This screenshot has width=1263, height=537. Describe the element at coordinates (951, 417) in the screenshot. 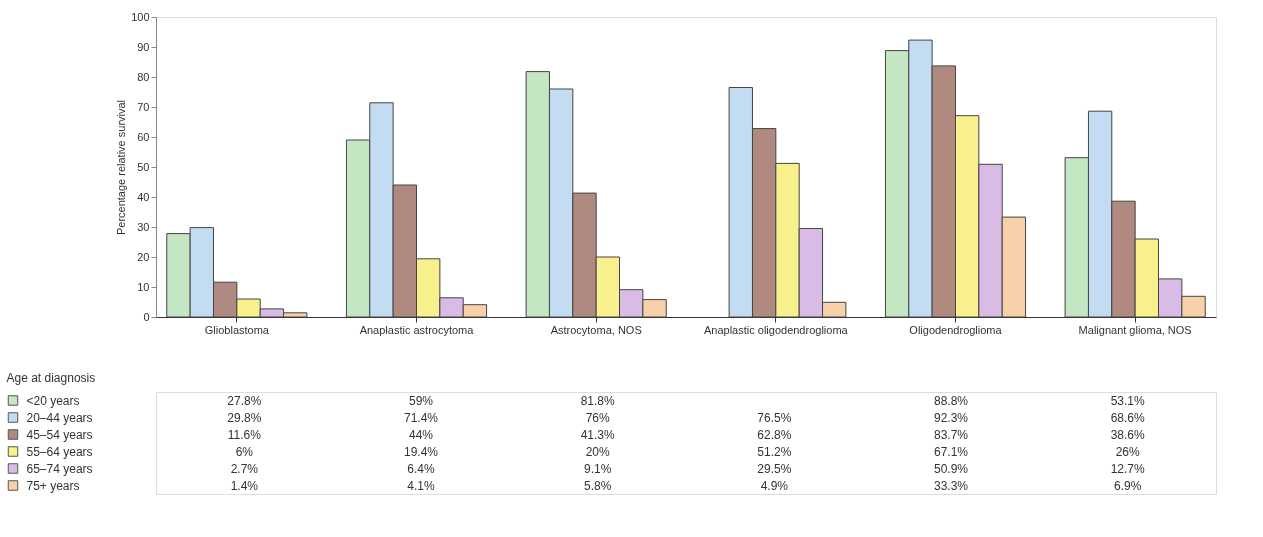

I see `data-label: 92.3%` at that location.